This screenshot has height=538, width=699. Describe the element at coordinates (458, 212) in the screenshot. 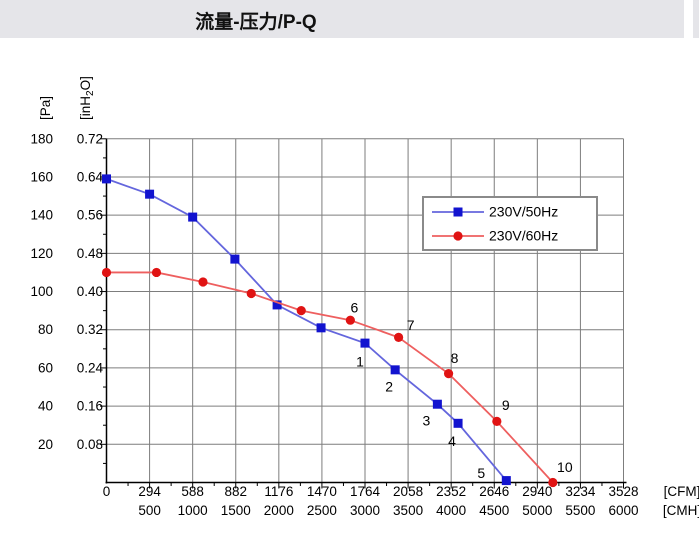

I see `legend-marker-square-icon` at that location.